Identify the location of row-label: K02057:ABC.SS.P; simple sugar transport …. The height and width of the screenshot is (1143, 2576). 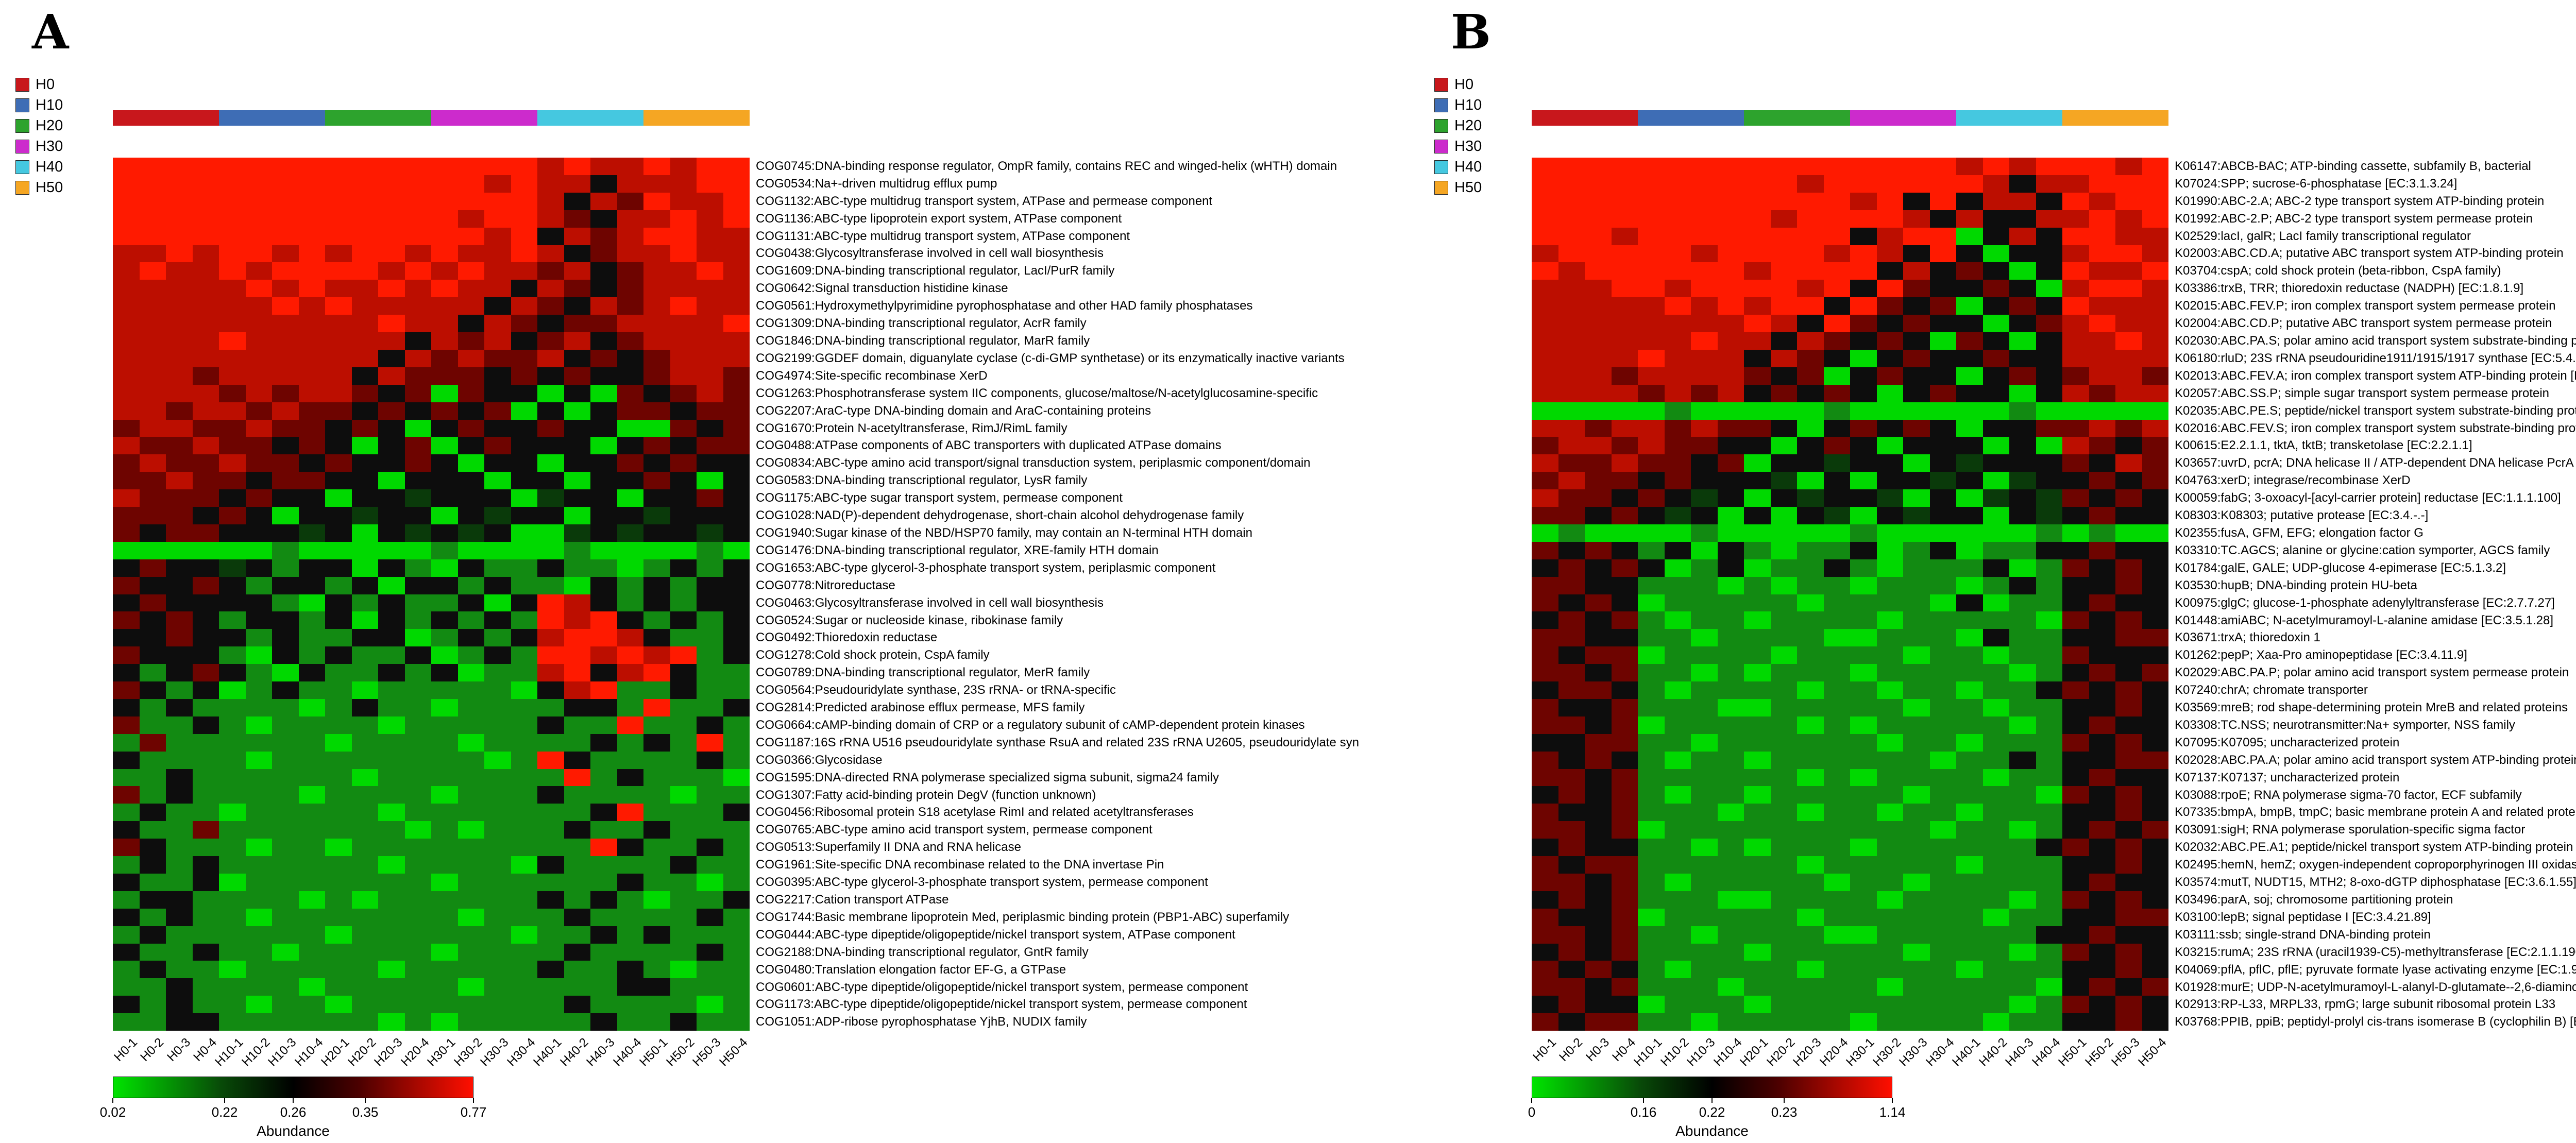
(2362, 393).